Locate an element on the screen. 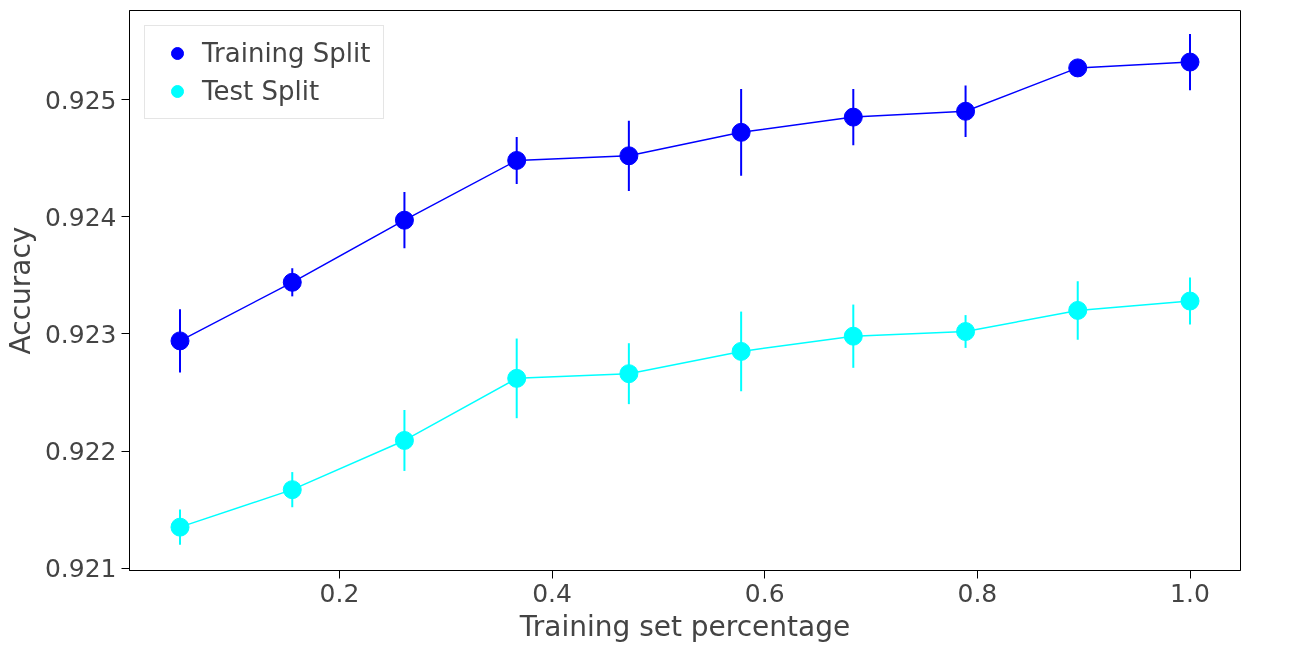 Image resolution: width=1292 pixels, height=653 pixels. x-tick-label: 0.2 is located at coordinates (339, 593).